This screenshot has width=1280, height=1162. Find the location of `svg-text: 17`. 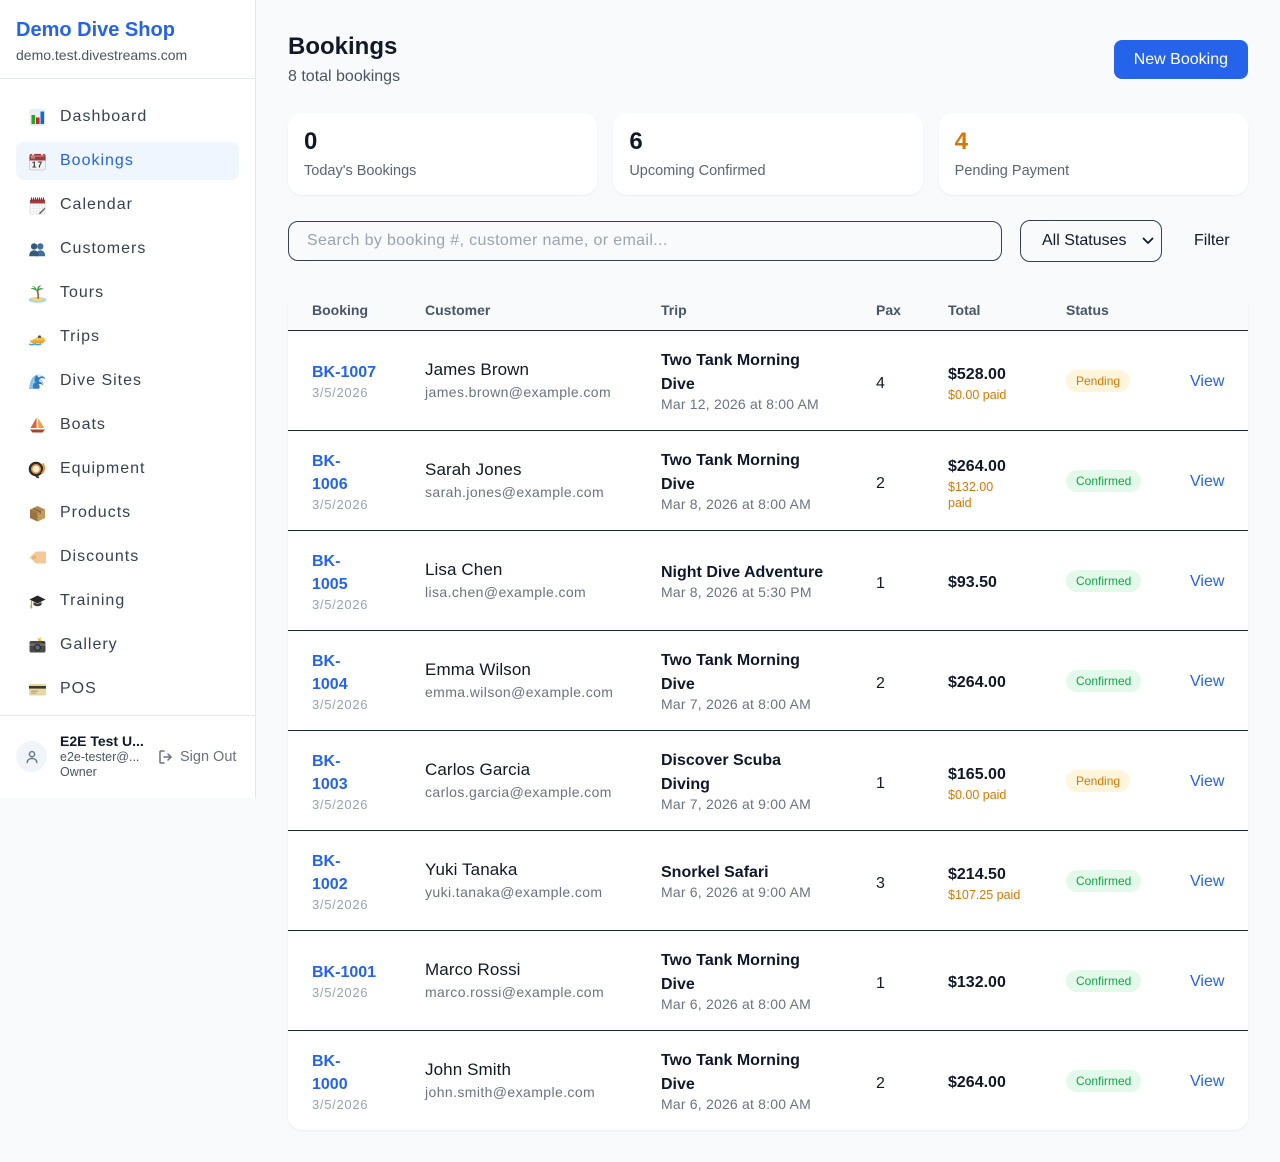

svg-text: 17 is located at coordinates (37, 164).